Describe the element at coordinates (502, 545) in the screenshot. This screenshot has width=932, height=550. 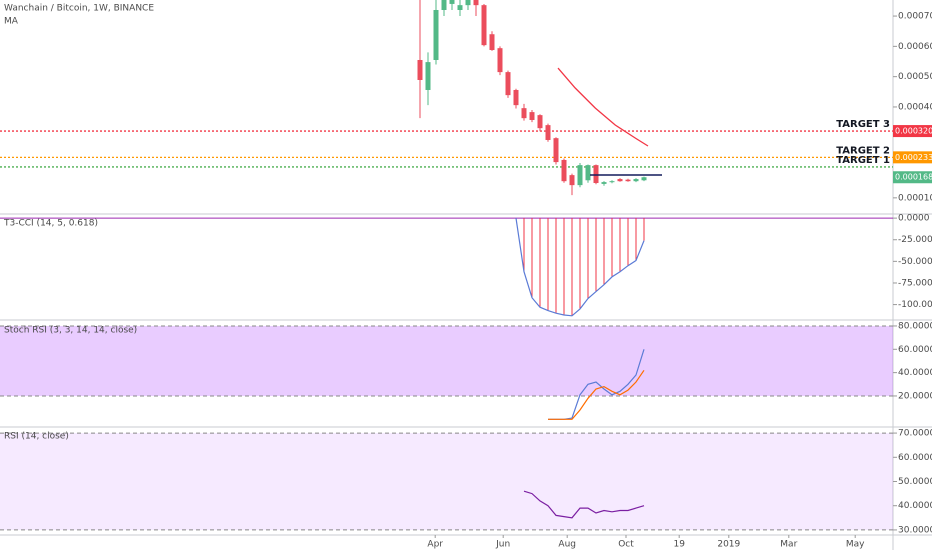
I see `x-tick-label: Jun` at that location.